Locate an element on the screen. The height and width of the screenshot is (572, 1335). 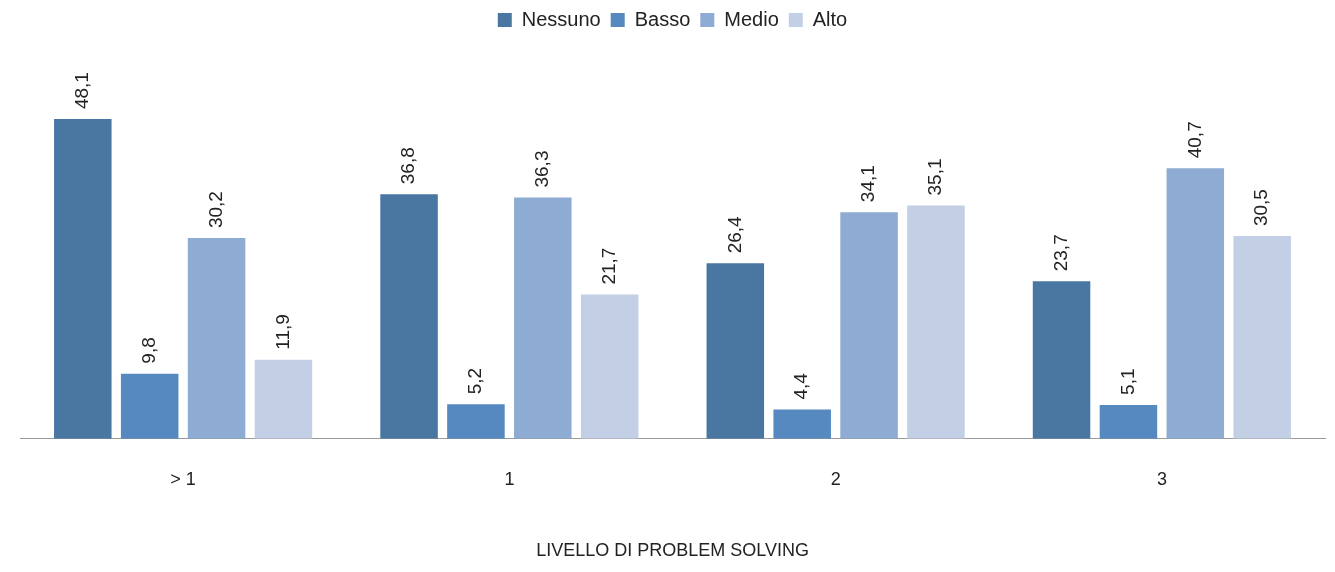
data-label: 9,8 is located at coordinates (148, 350).